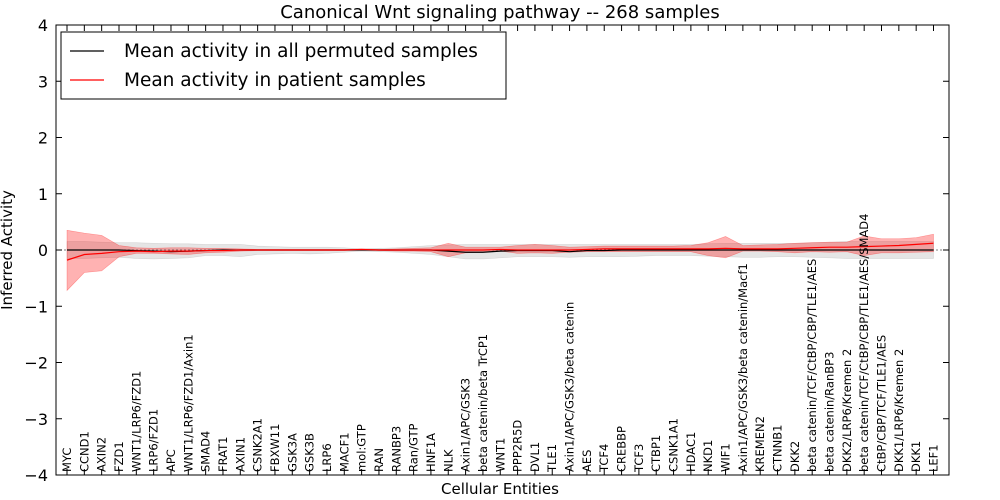 This screenshot has width=1000, height=500. I want to click on x-category-label: Axin1/APC/GSK3/beta catenin, so click(570, 387).